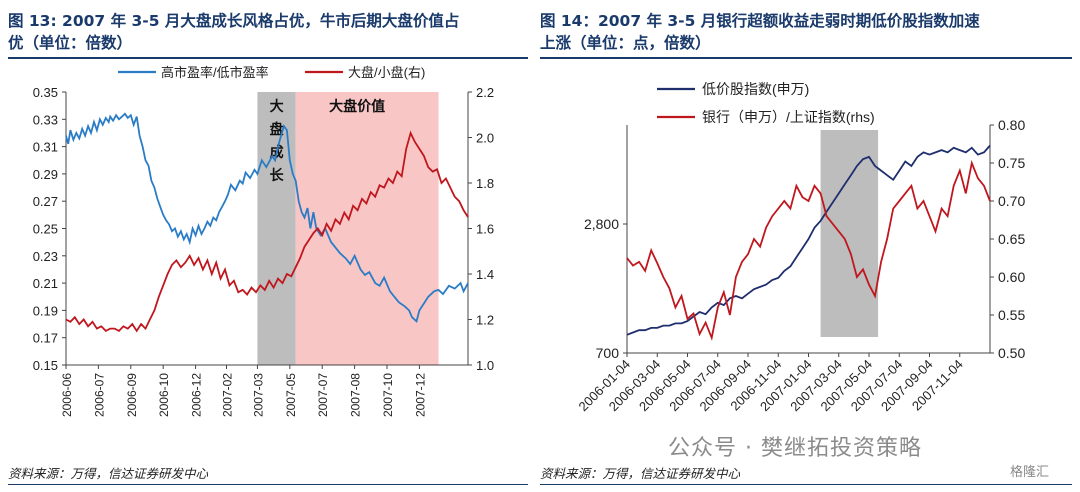 The image size is (1080, 492). What do you see at coordinates (795, 448) in the screenshot?
I see `watermark-text: 公众号 · 樊继拓投资策略` at bounding box center [795, 448].